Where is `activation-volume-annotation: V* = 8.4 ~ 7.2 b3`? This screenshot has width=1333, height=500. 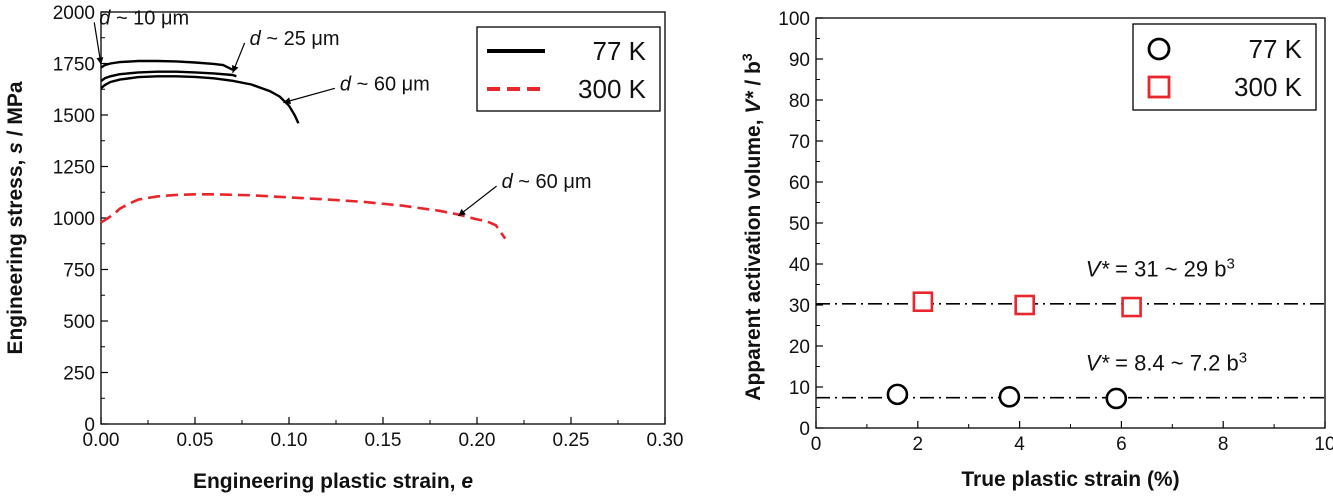 activation-volume-annotation: V* = 8.4 ~ 7.2 b3 is located at coordinates (1166, 362).